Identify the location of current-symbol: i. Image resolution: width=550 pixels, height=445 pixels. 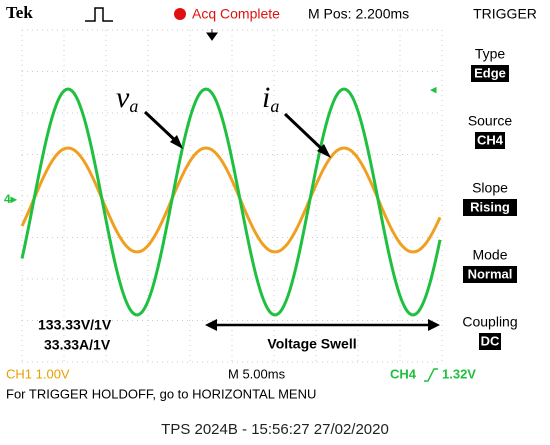
(266, 97).